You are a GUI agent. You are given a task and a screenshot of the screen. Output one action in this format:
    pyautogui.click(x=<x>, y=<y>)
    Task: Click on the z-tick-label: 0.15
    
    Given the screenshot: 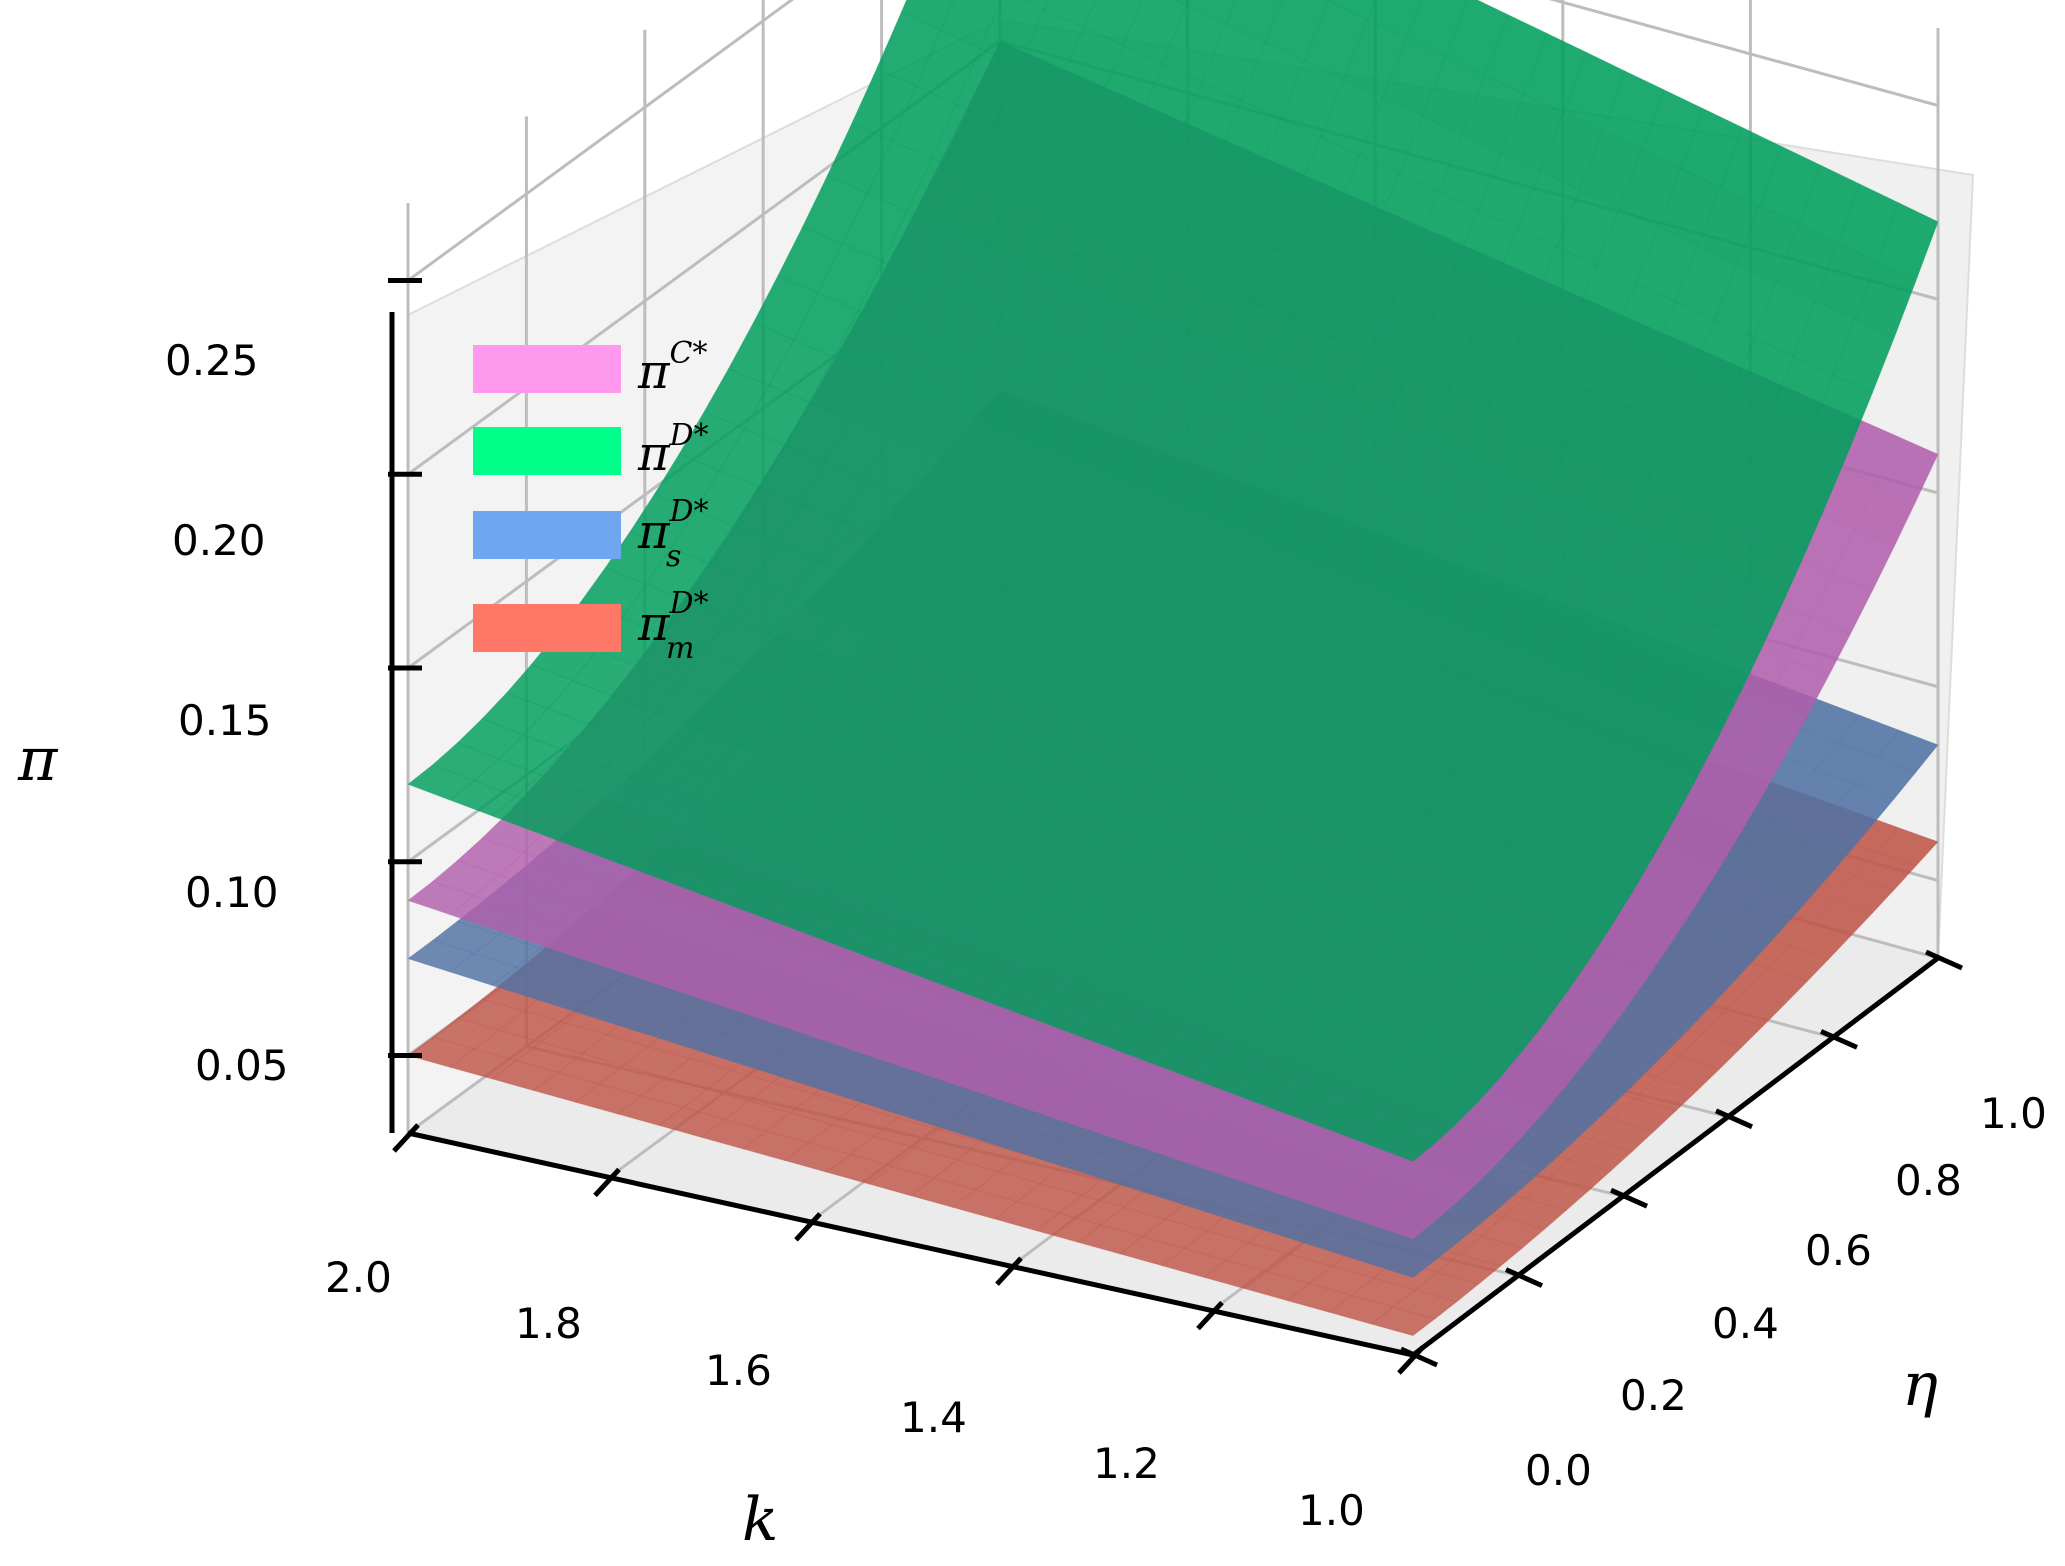 What is the action you would take?
    pyautogui.click(x=225, y=720)
    